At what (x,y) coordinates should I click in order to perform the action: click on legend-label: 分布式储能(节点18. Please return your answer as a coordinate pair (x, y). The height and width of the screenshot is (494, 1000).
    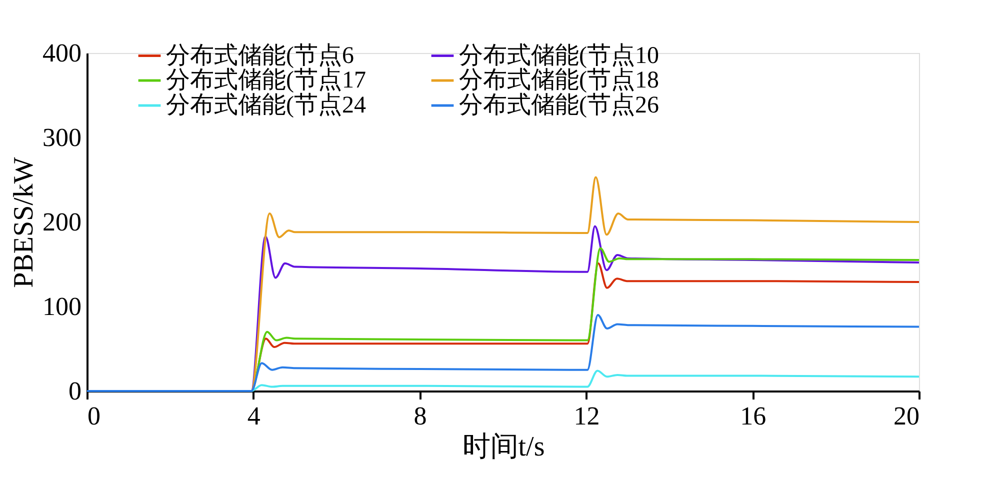
    Looking at the image, I should click on (559, 81).